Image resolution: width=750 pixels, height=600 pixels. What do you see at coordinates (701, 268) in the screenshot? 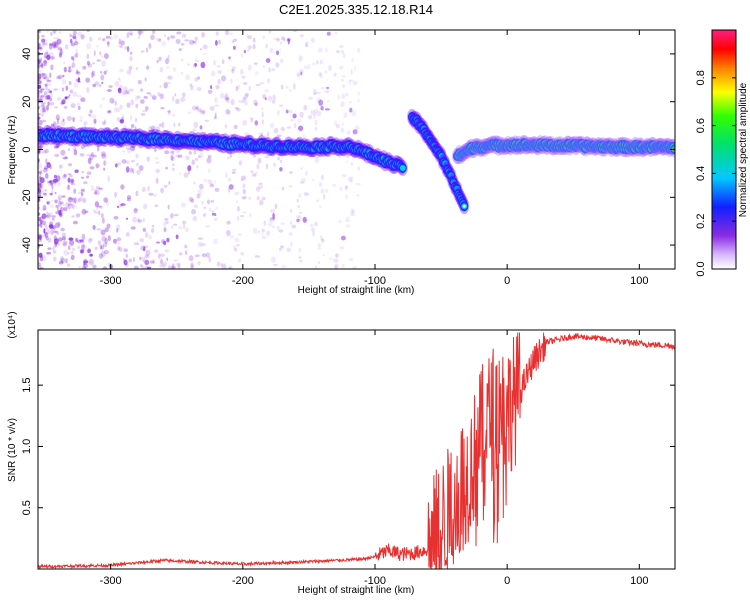
I see `colorbar-tick-label: 0.0` at bounding box center [701, 268].